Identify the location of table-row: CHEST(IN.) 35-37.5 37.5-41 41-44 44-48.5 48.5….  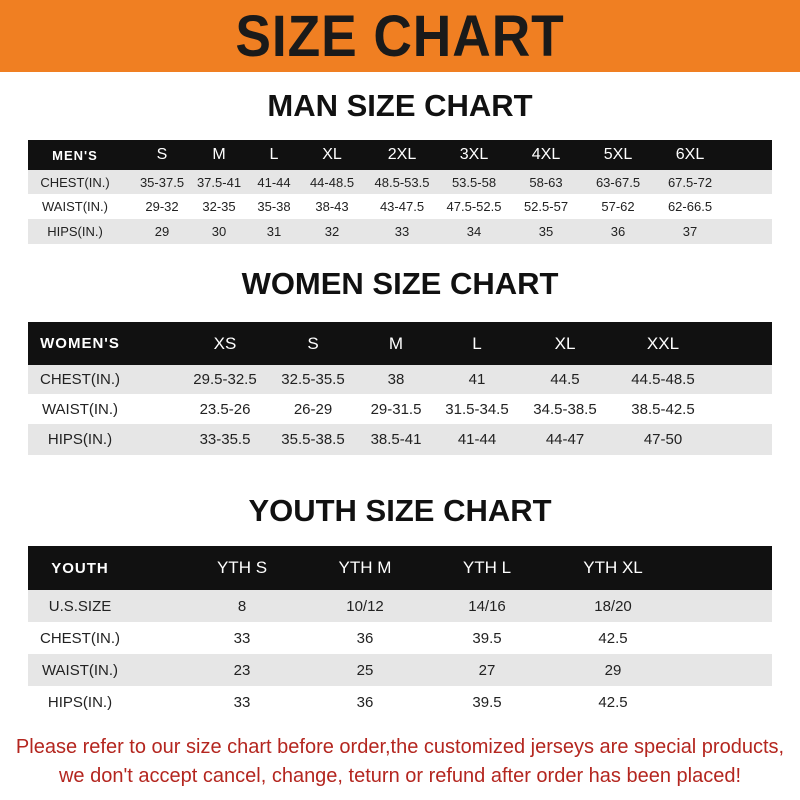
(400, 182).